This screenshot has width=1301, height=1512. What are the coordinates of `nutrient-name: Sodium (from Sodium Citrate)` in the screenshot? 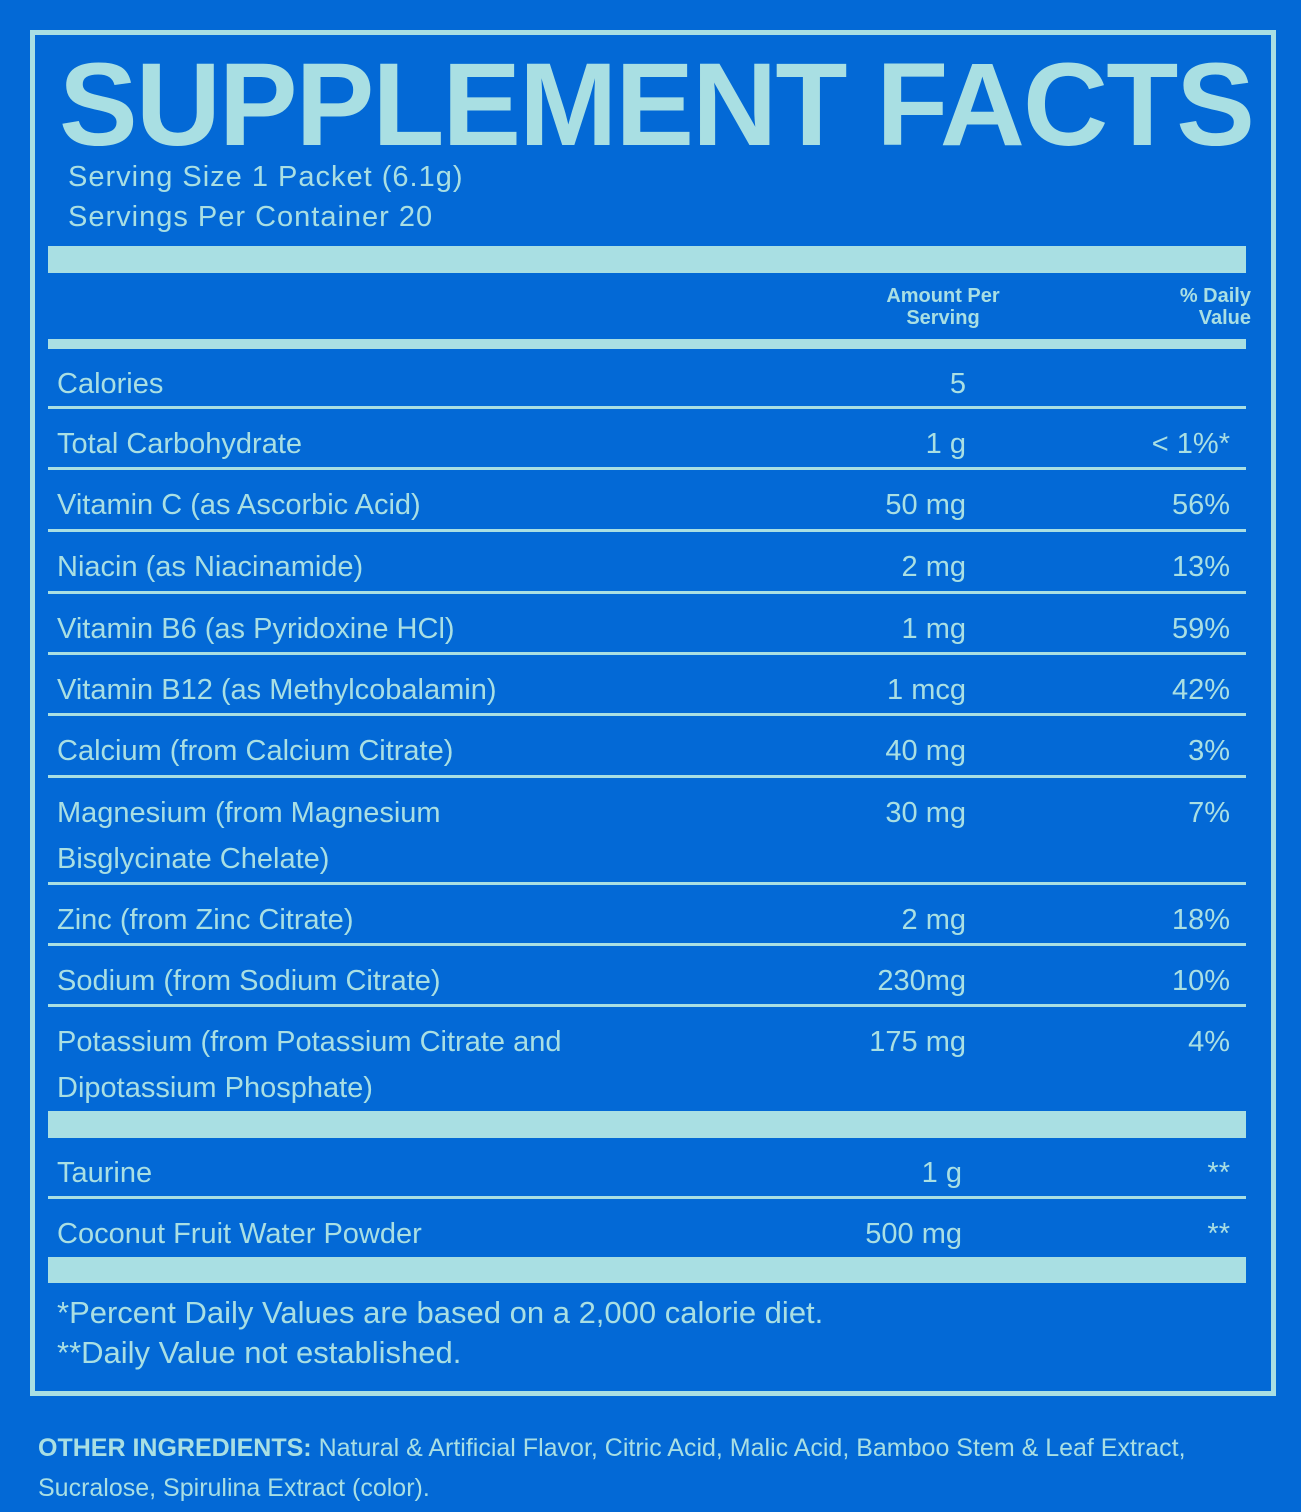 It's located at (249, 981).